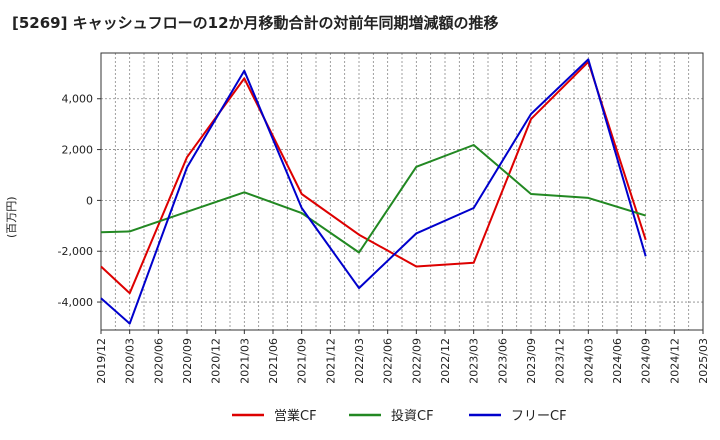  What do you see at coordinates (474, 361) in the screenshot?
I see `x-tick-label: 2023/03` at bounding box center [474, 361].